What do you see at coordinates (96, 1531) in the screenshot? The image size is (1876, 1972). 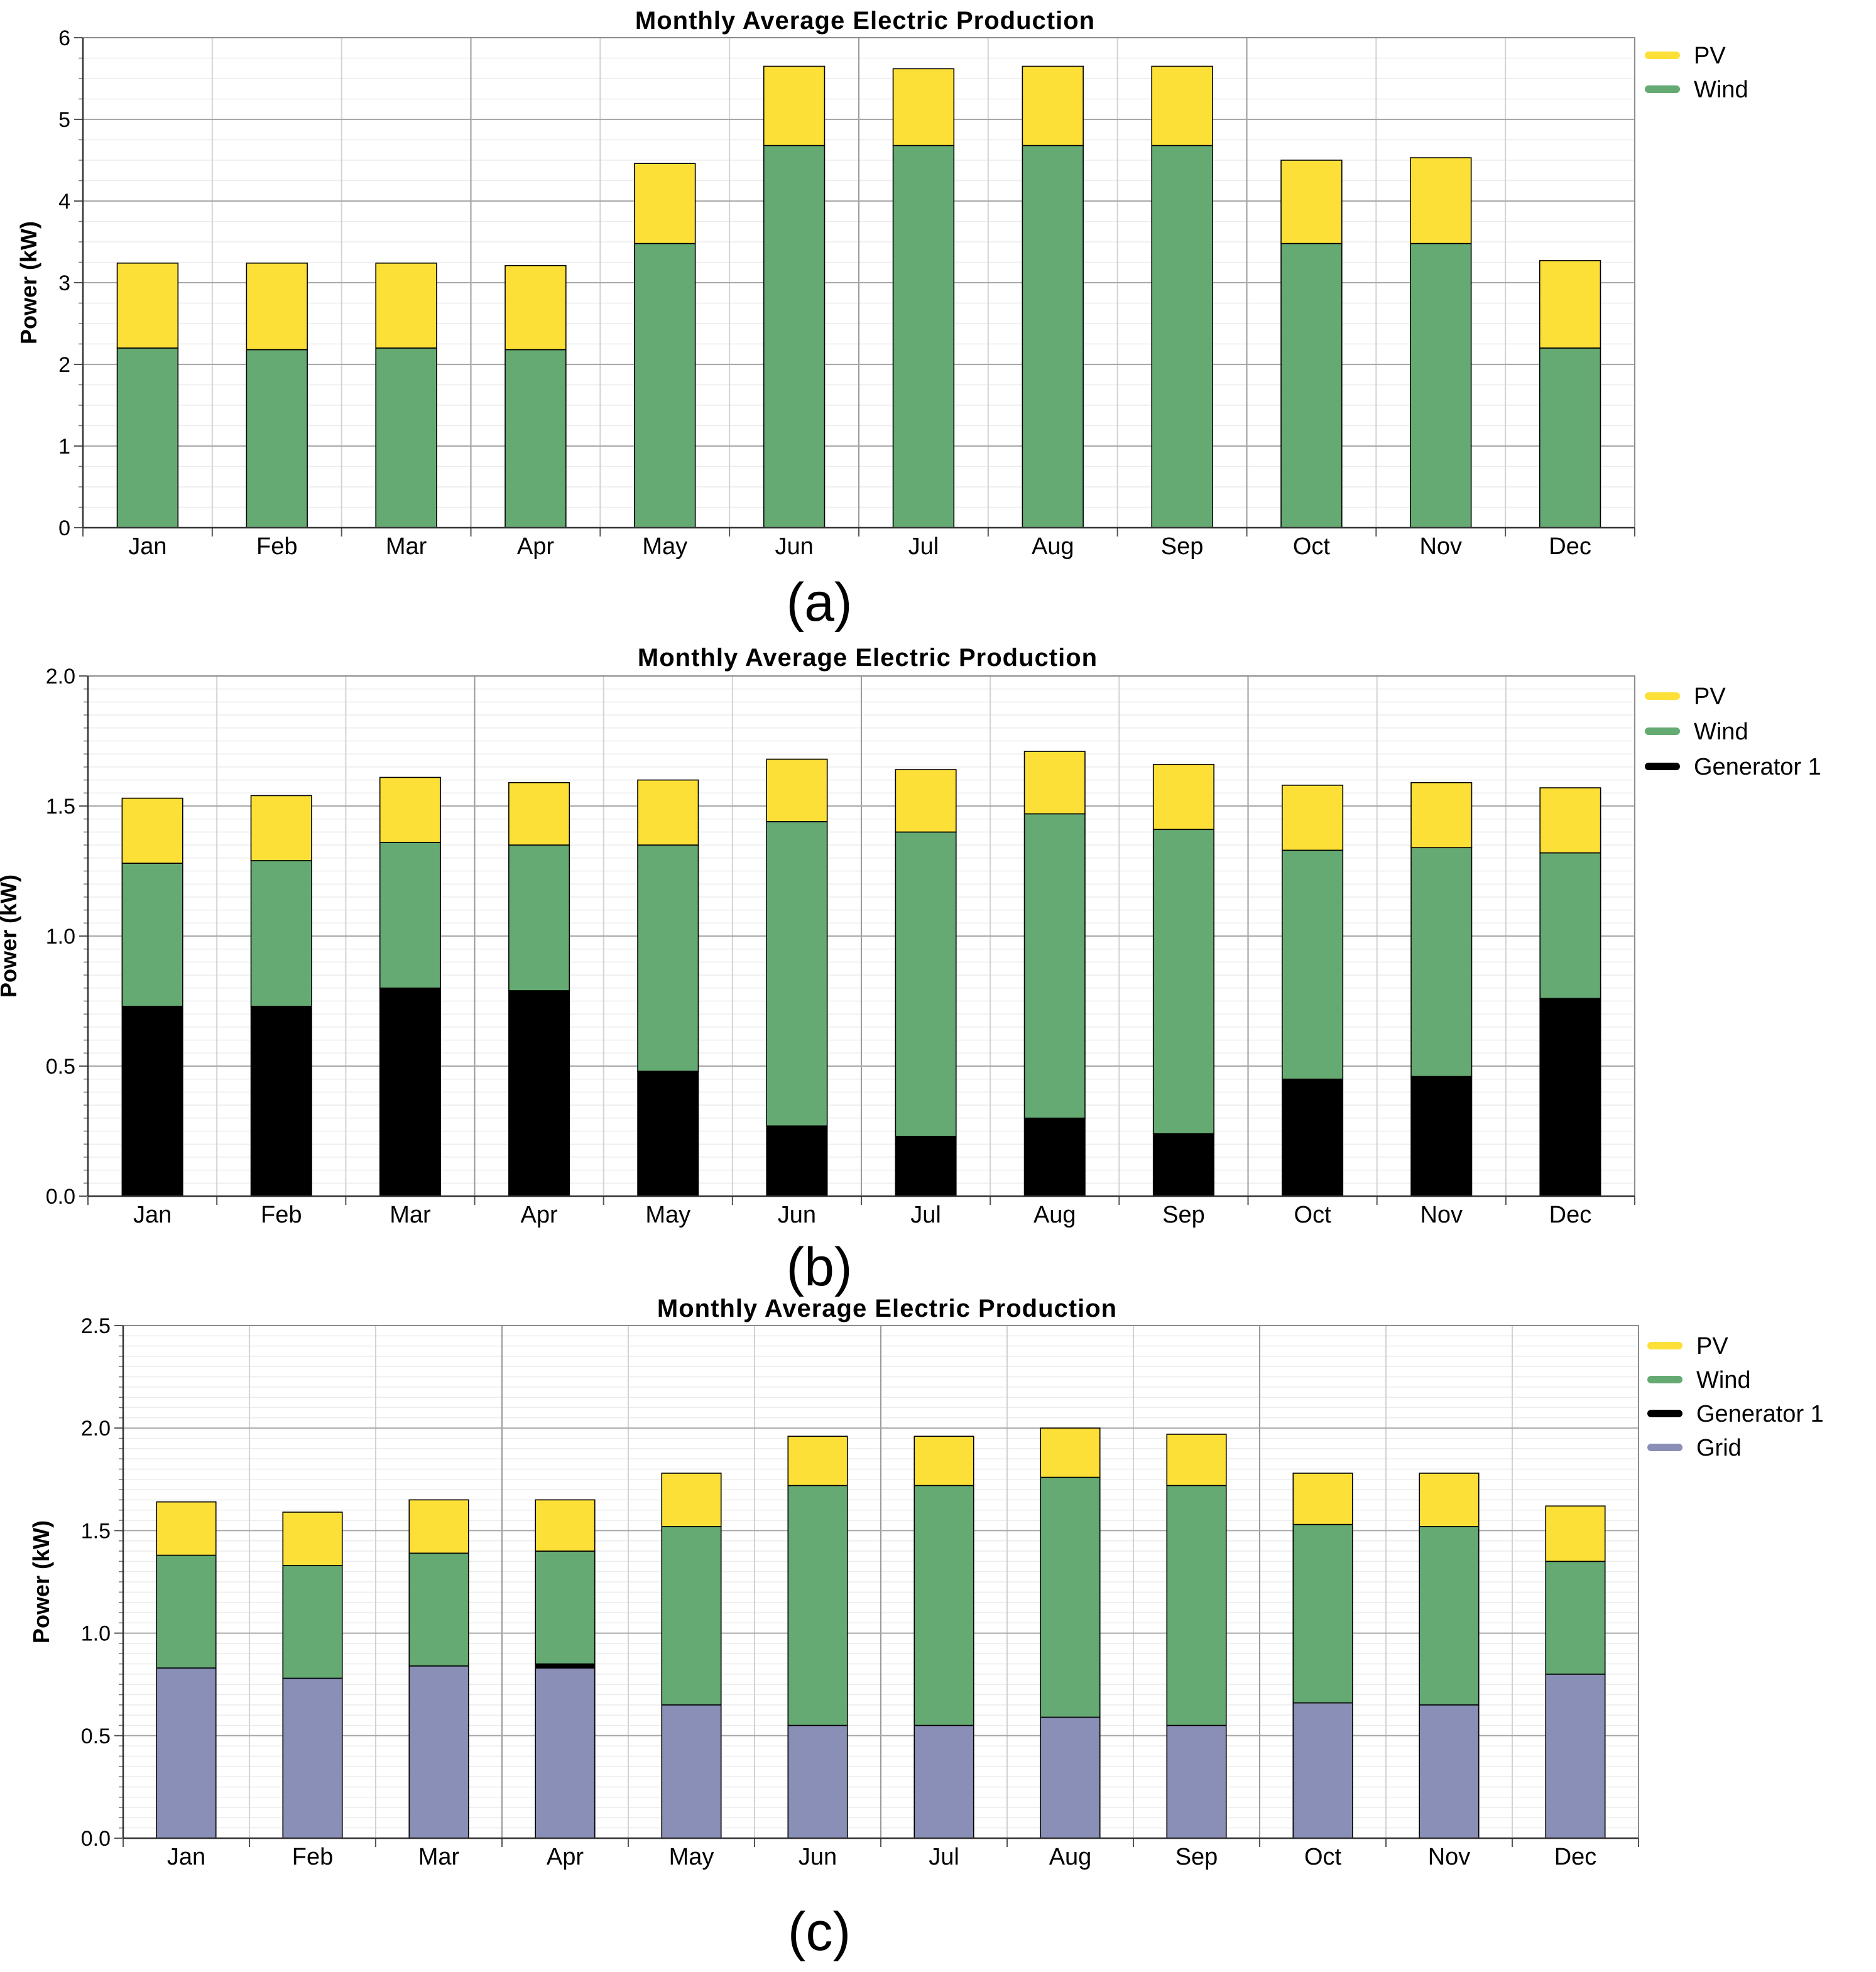 I see `y-tick-label: 1.5` at bounding box center [96, 1531].